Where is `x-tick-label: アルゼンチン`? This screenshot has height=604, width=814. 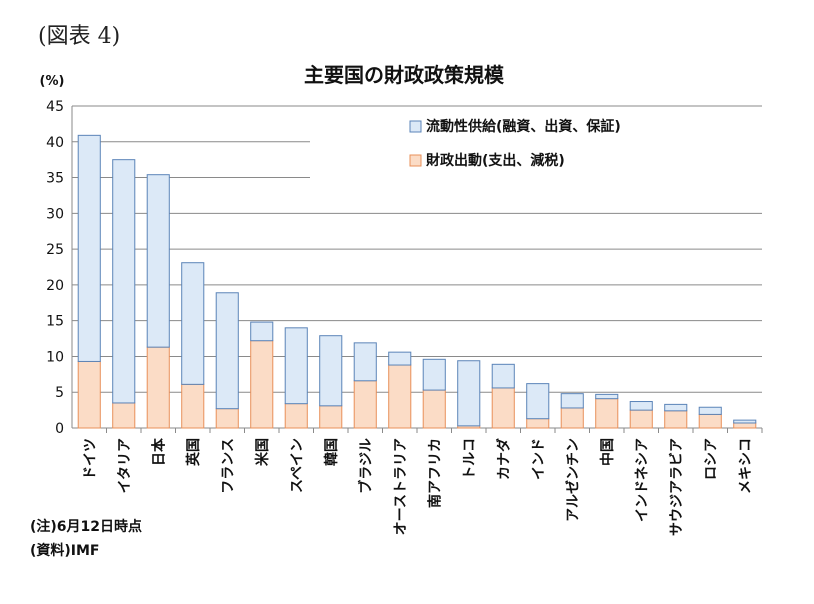
x-tick-label: アルゼンチン is located at coordinates (572, 480).